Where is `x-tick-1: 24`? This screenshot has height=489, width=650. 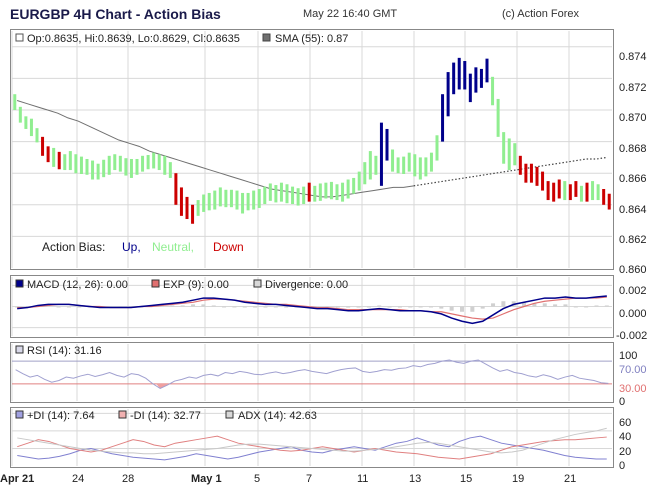
x-tick-1: 24 is located at coordinates (78, 479).